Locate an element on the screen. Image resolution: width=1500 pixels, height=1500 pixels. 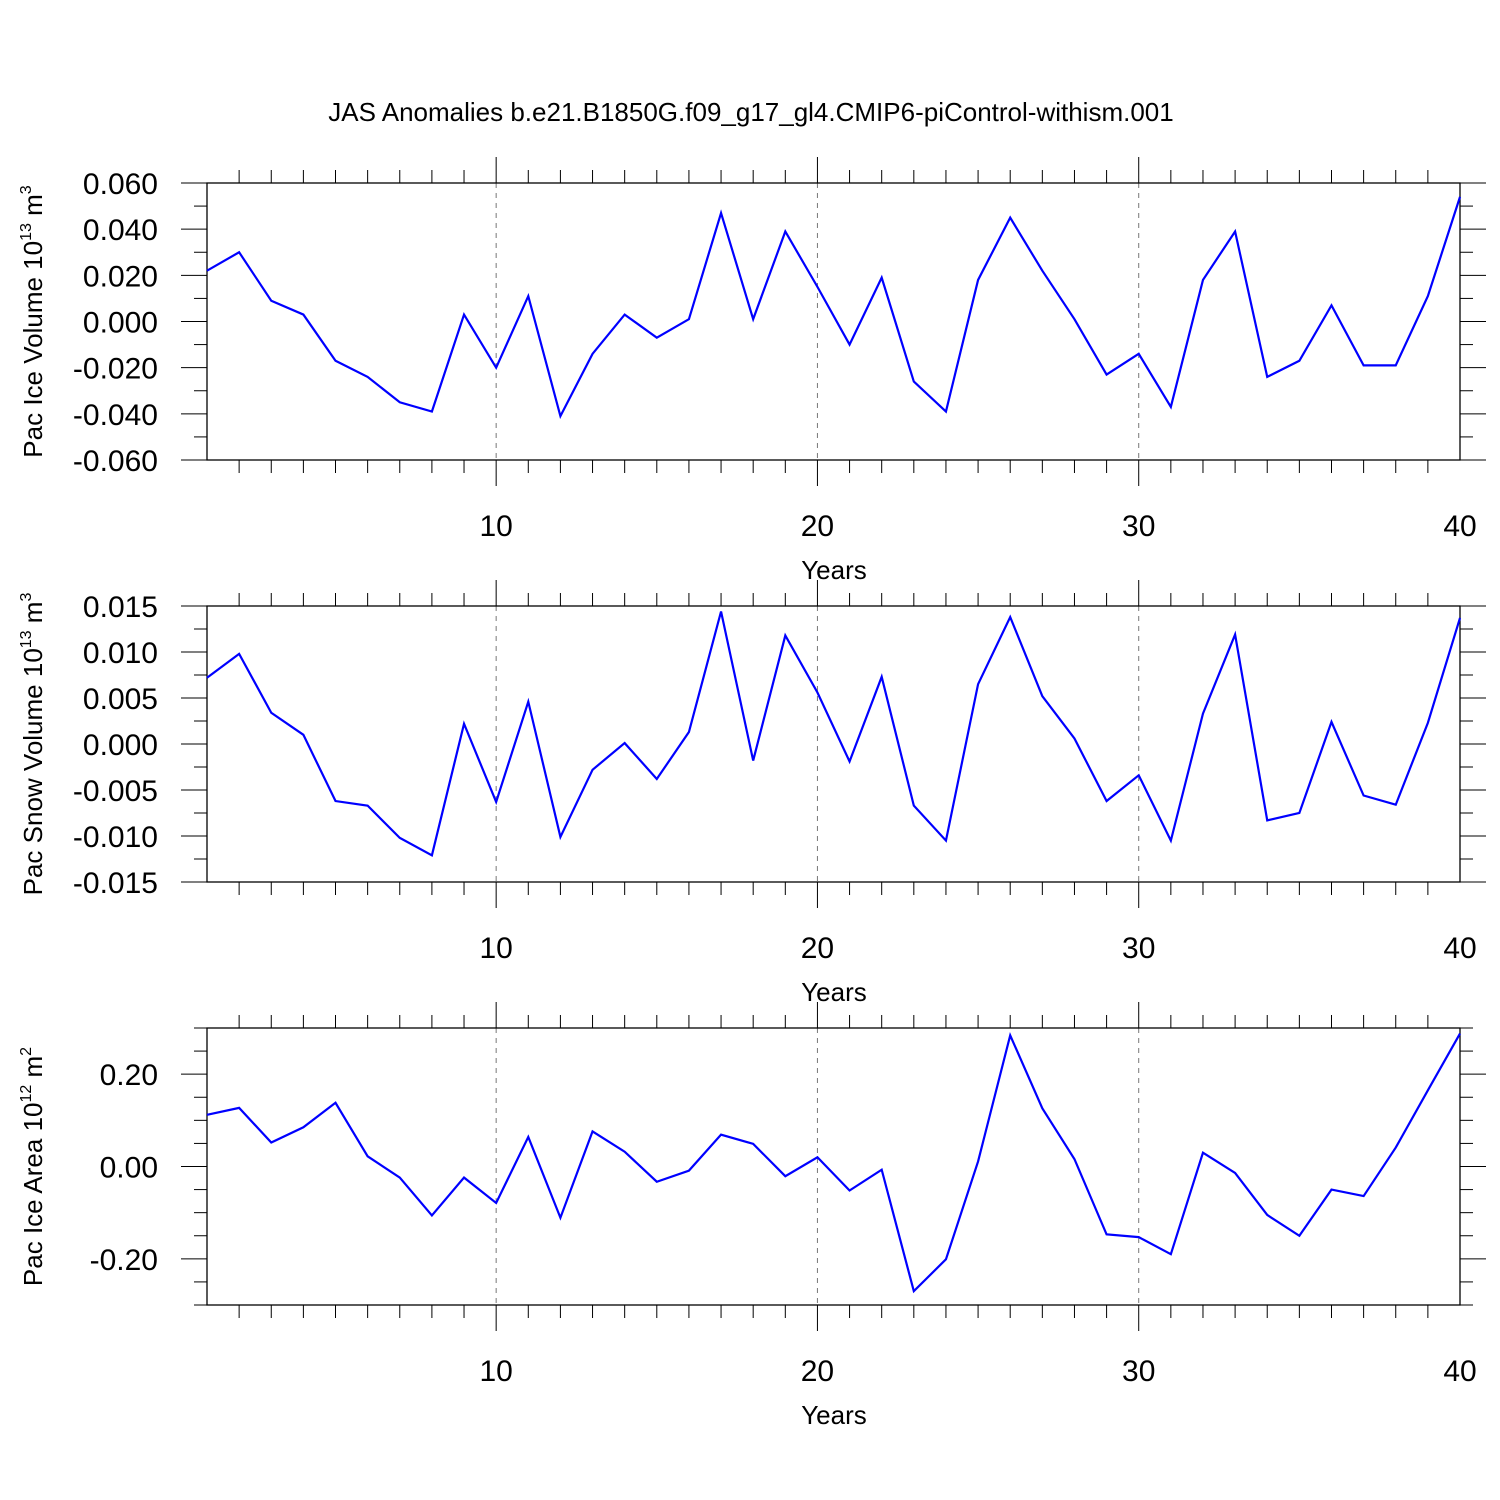
y-axis-label: Pac Ice Area 1012 m2 is located at coordinates (33, 1166).